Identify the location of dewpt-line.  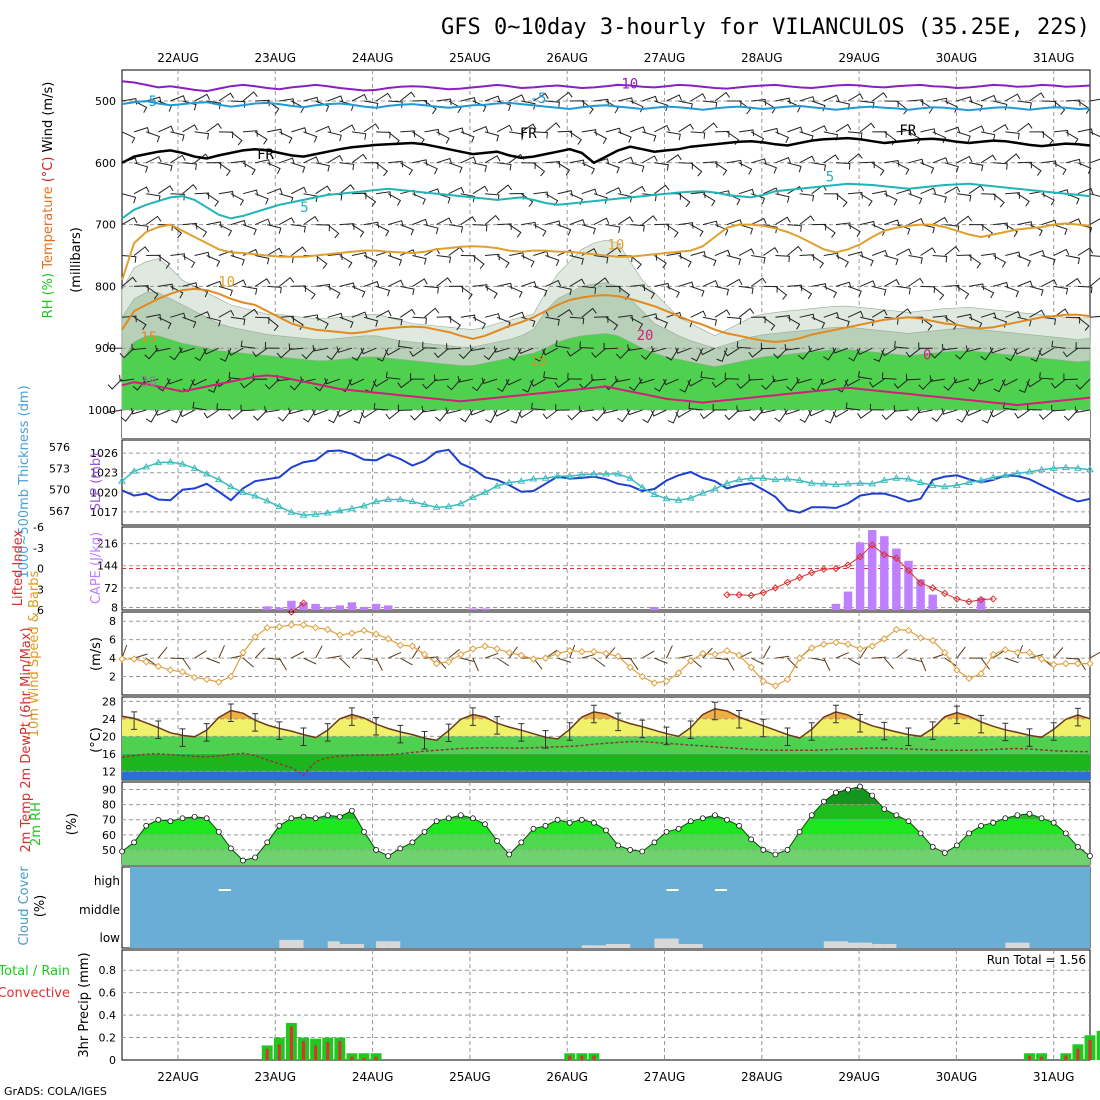
(605, 758).